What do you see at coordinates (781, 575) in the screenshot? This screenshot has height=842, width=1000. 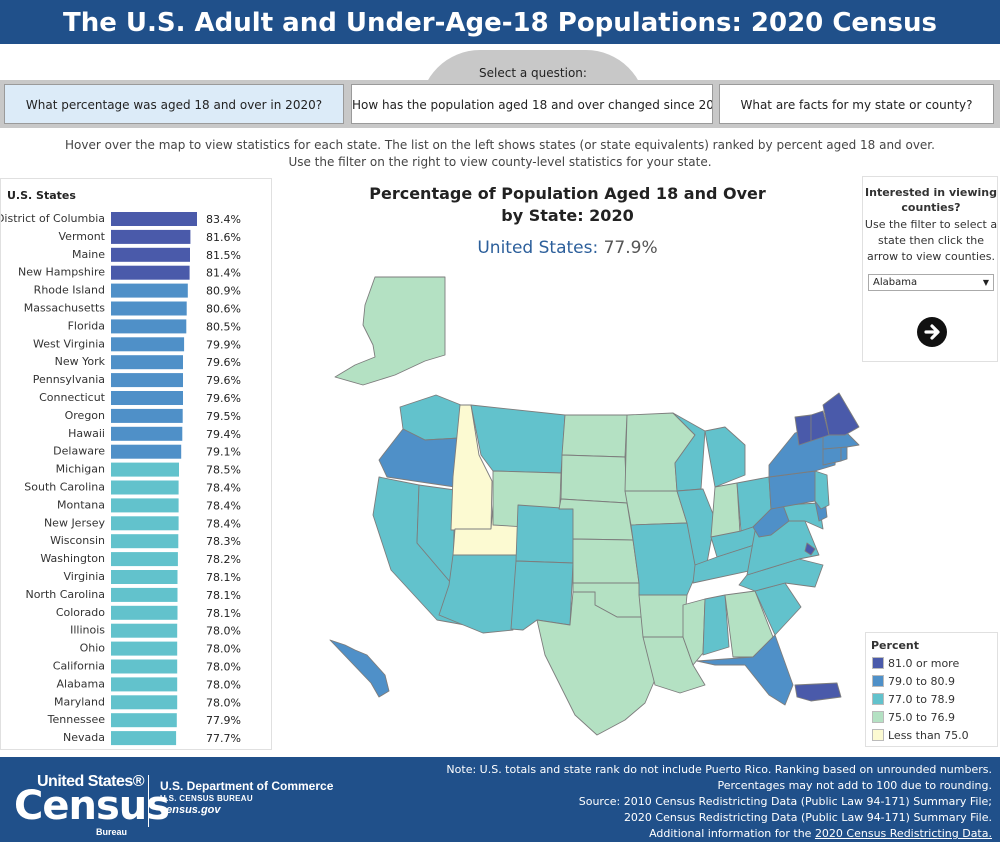 I see `state-nc` at bounding box center [781, 575].